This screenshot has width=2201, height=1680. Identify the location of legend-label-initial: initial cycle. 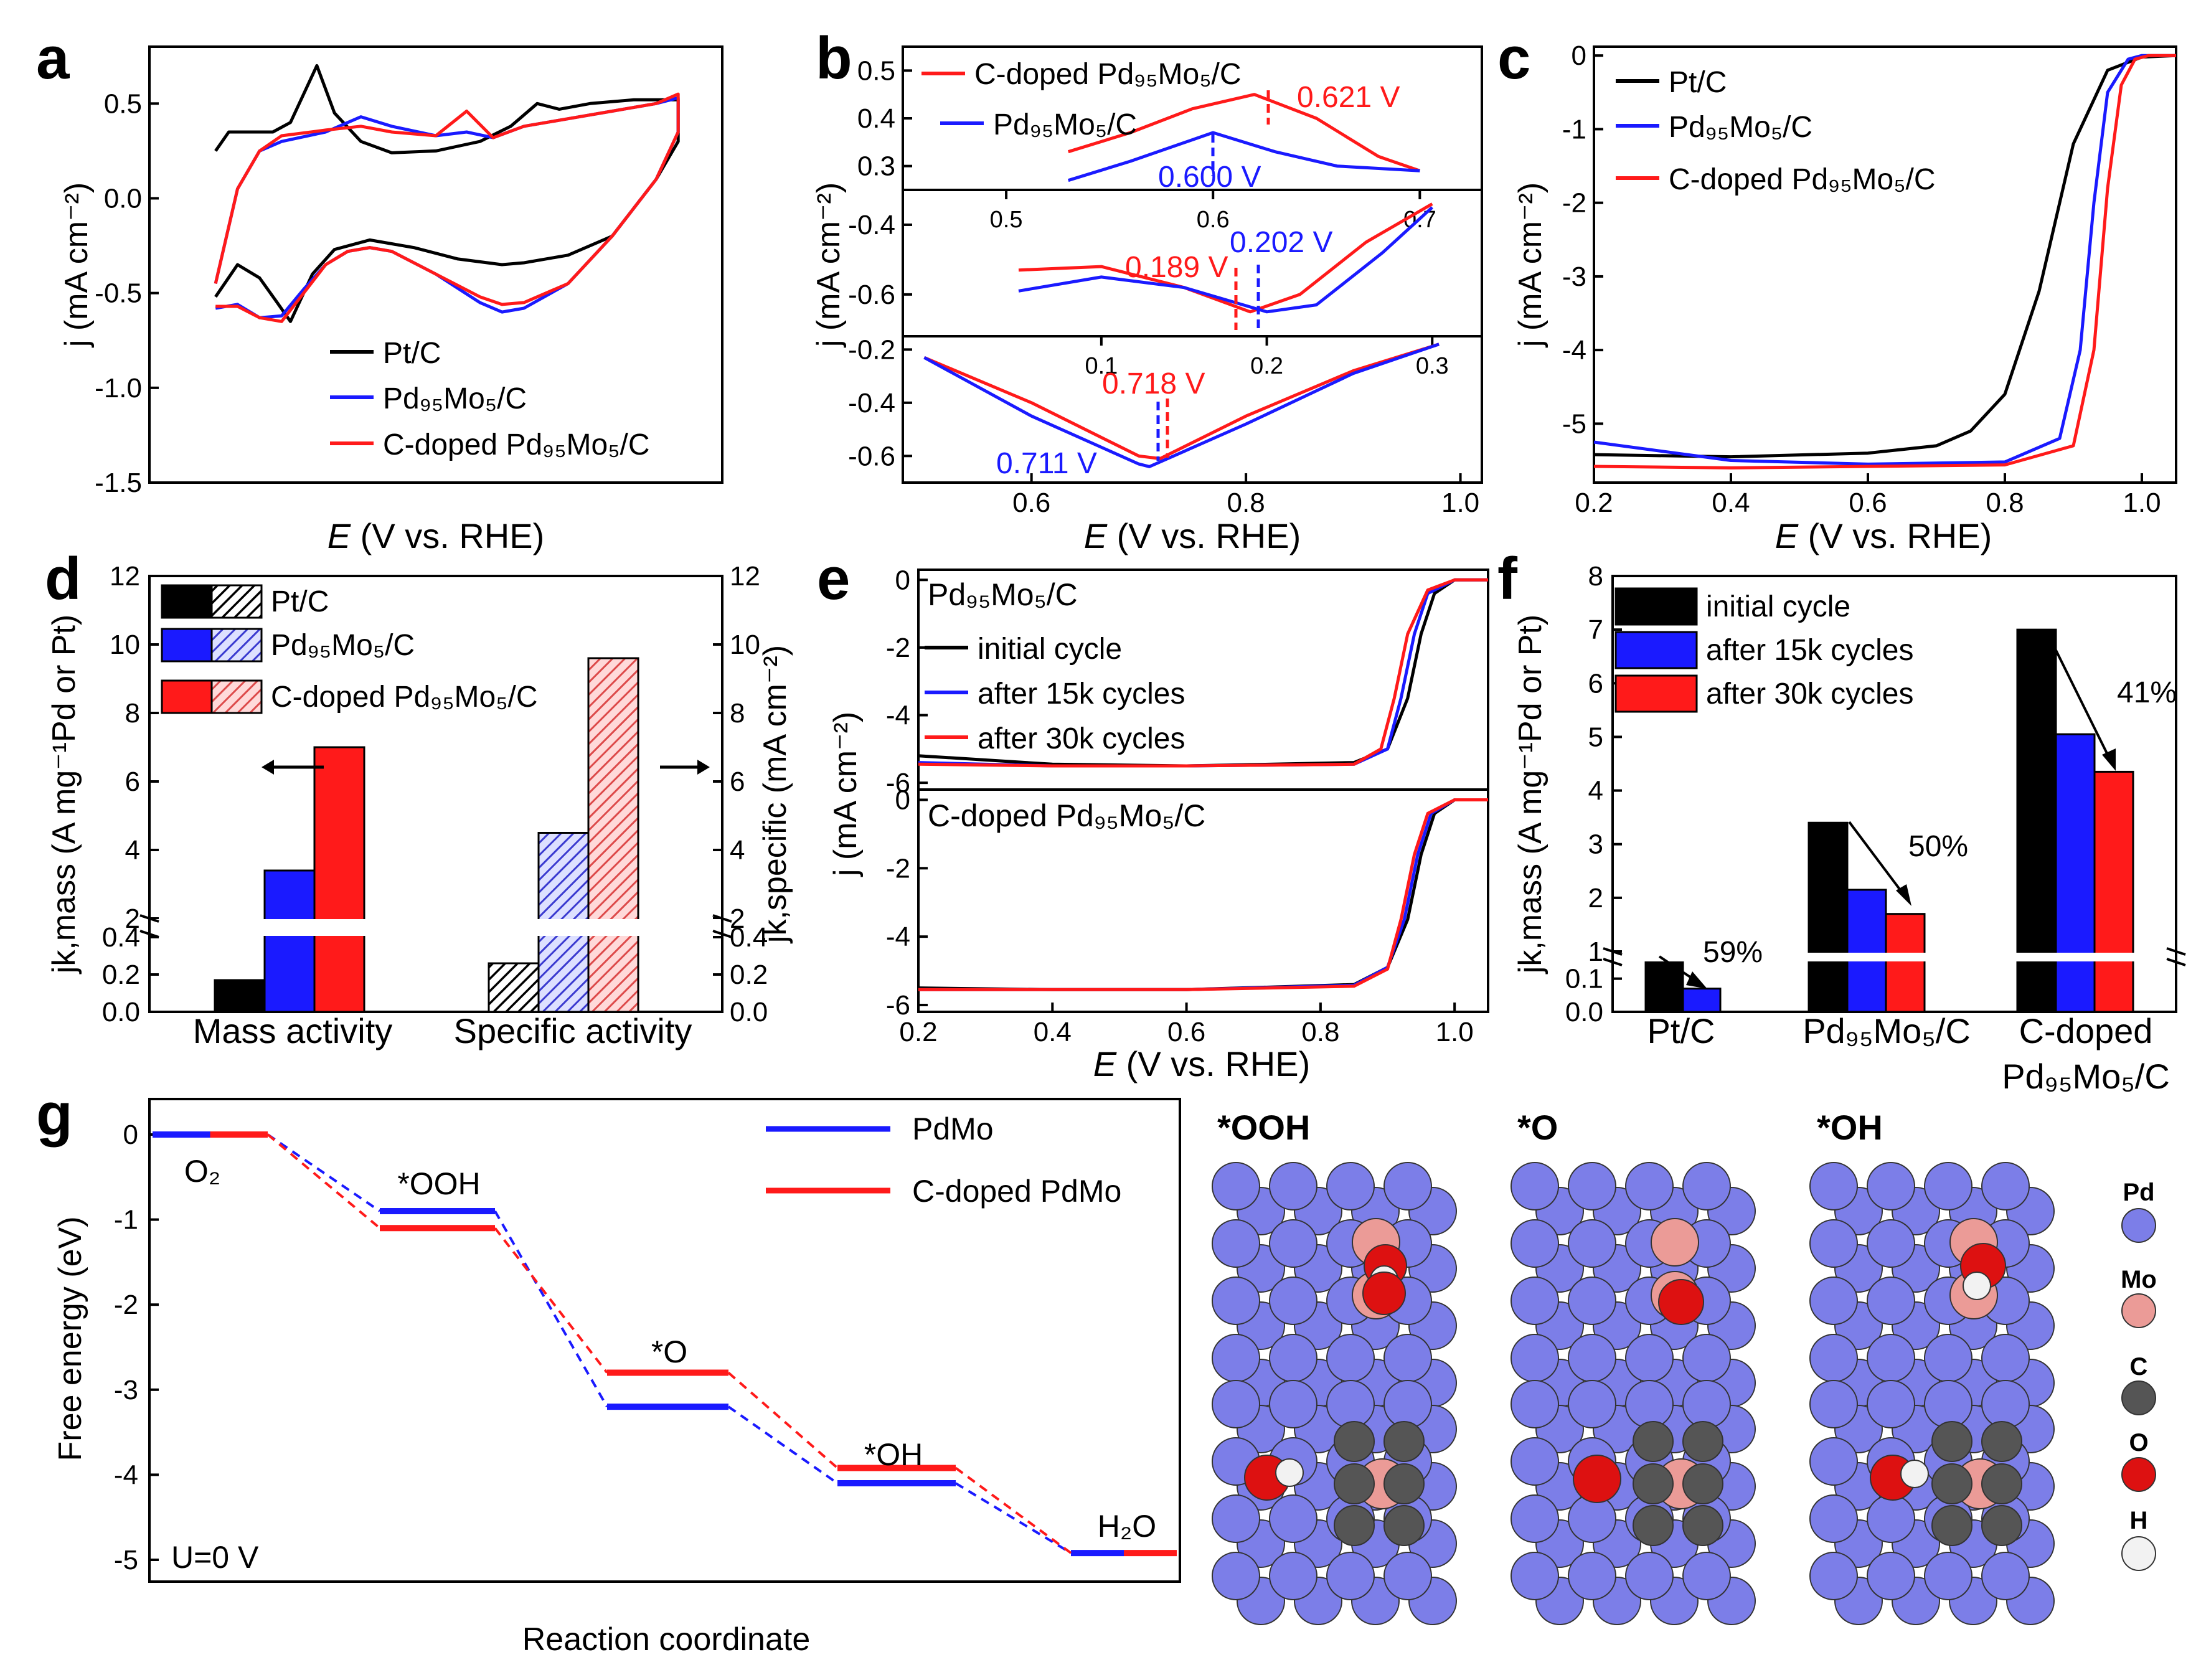
(1778, 606).